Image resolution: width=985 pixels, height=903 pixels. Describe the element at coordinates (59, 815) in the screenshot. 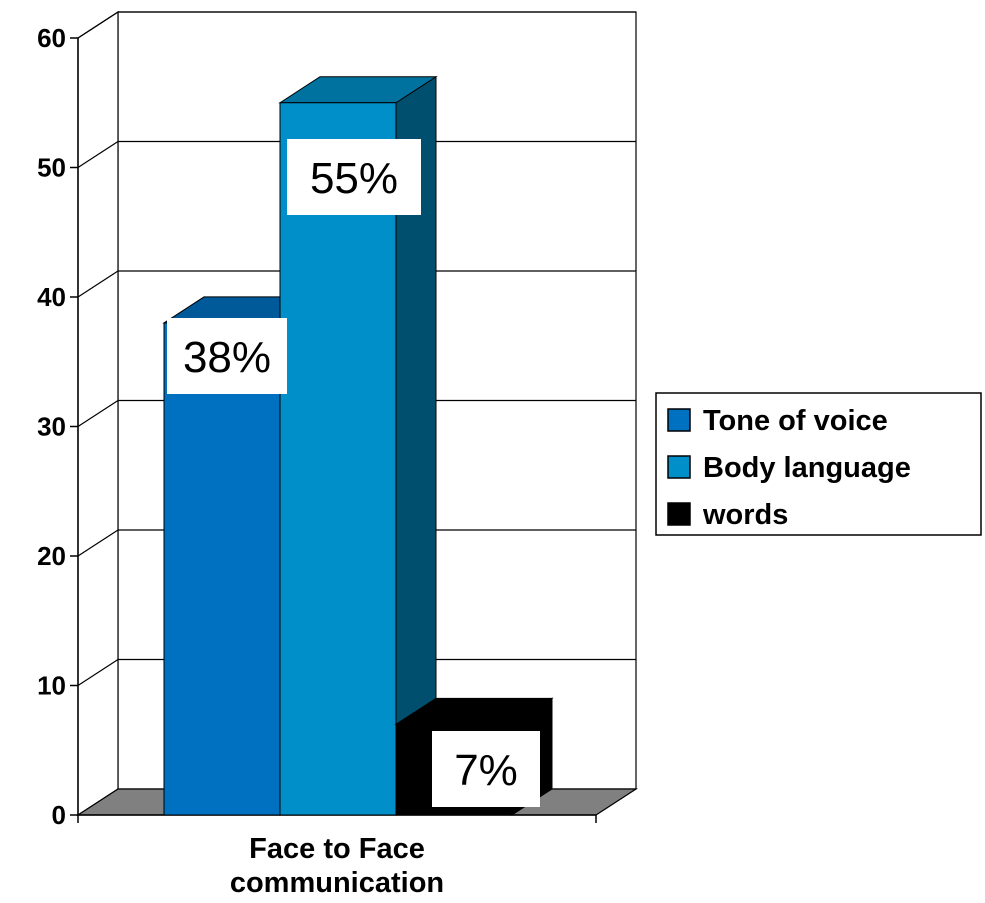

I see `y-tick-label: 0` at that location.